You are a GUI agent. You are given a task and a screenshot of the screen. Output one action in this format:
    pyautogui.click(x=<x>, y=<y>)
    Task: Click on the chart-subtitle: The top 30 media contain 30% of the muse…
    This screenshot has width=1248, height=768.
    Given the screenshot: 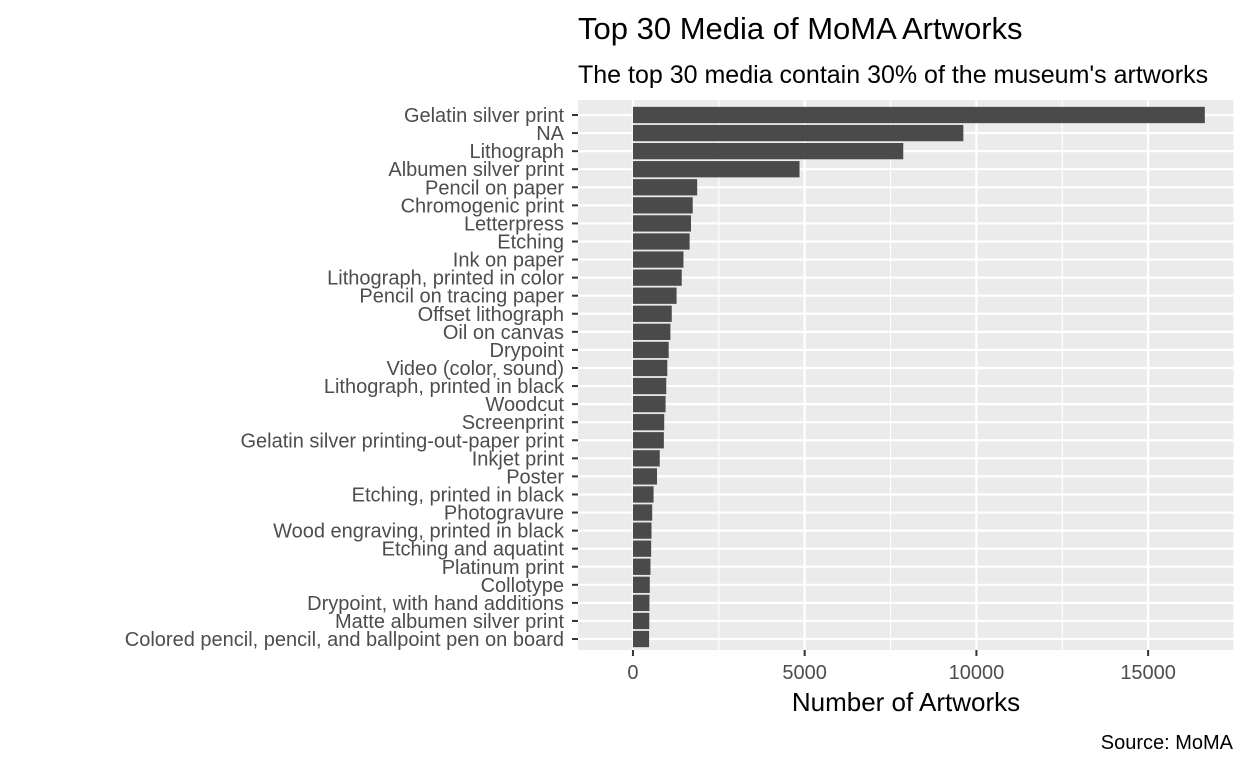 What is the action you would take?
    pyautogui.click(x=893, y=75)
    